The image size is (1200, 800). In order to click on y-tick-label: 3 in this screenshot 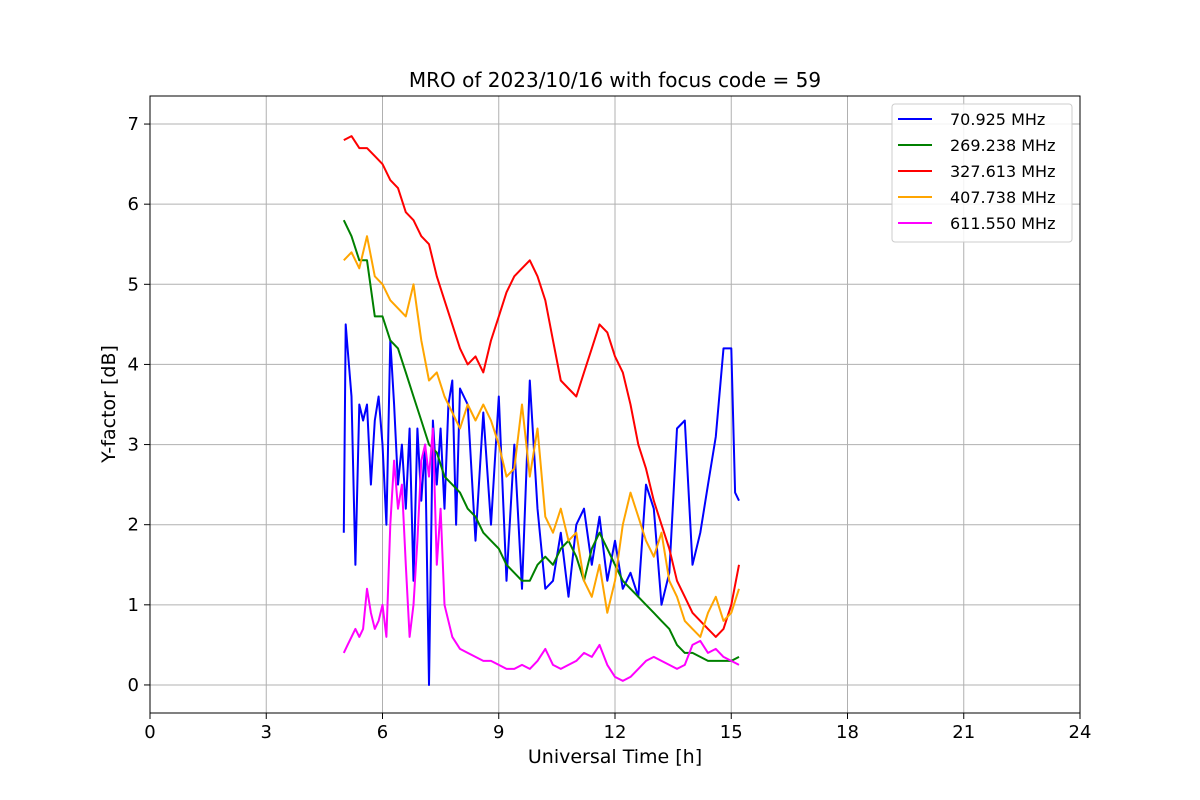, I will do `click(133, 445)`.